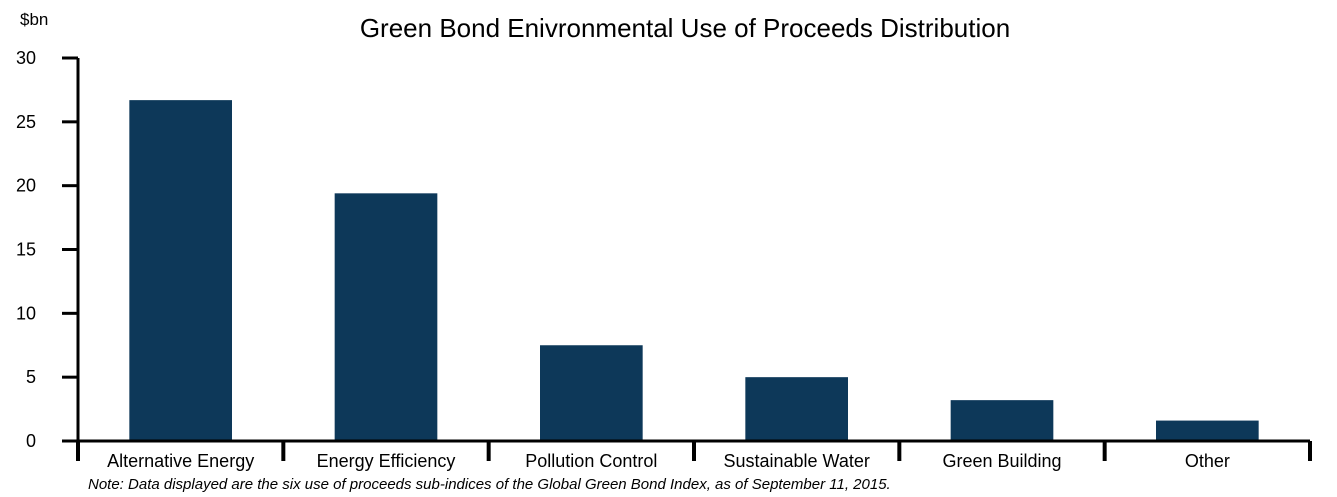 This screenshot has height=497, width=1337. I want to click on x-category-label: Green Building, so click(1001, 461).